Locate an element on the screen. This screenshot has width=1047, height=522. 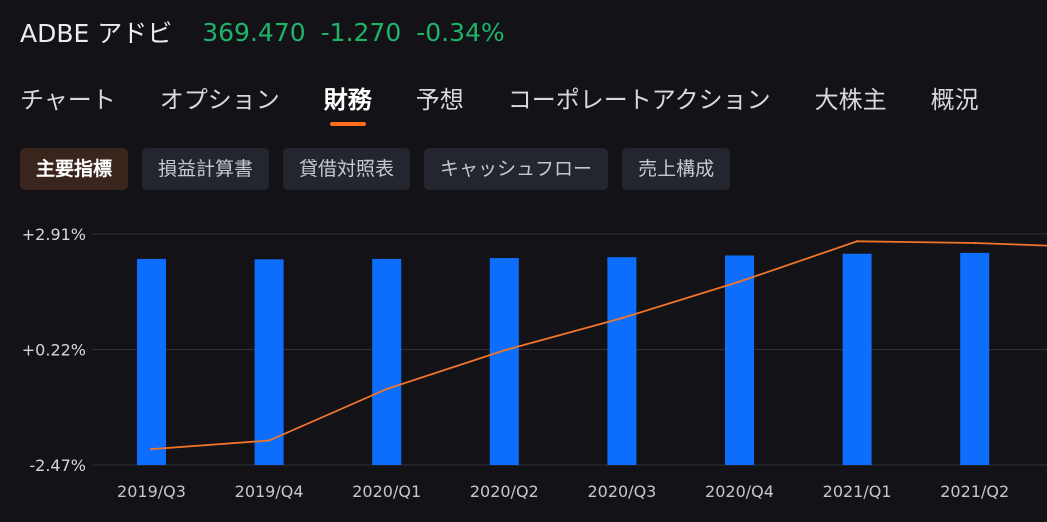
x-tick-label: 2020/Q4 is located at coordinates (739, 491).